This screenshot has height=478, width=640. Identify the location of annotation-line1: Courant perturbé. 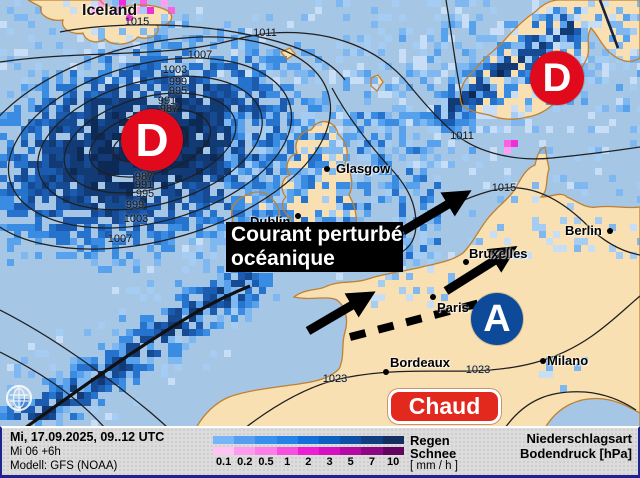
(317, 234).